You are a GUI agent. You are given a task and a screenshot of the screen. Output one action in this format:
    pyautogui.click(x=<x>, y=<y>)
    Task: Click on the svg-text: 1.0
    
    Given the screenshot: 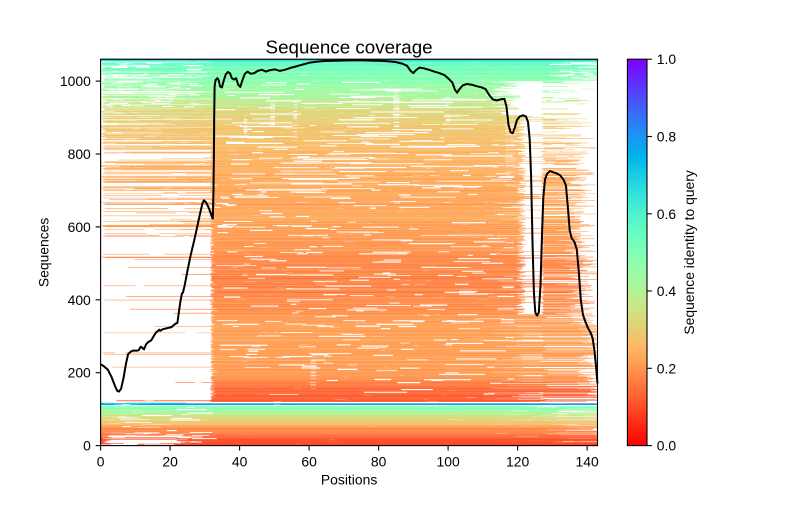 What is the action you would take?
    pyautogui.click(x=667, y=59)
    